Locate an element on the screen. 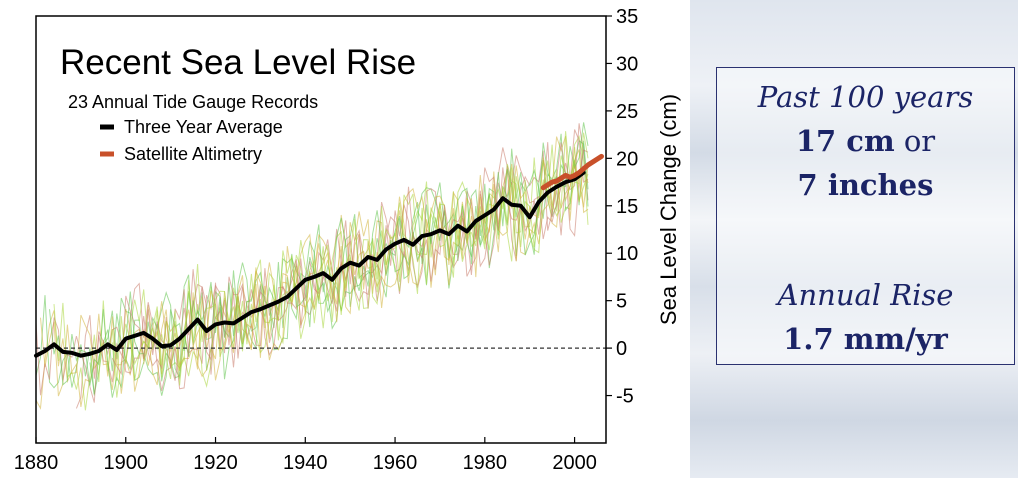 The image size is (1018, 478). y-tick-label: -5 is located at coordinates (625, 397).